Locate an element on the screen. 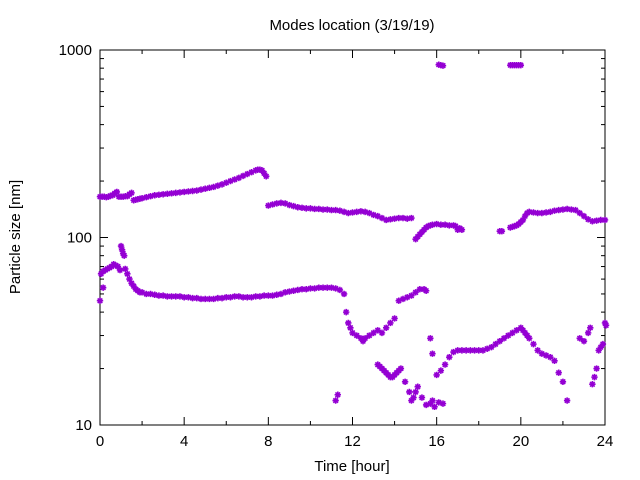  x-tick-label: 0 is located at coordinates (100, 441).